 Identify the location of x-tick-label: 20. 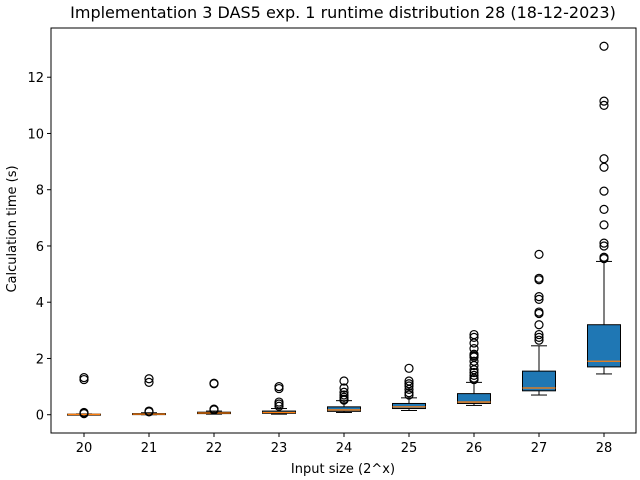
(84, 448).